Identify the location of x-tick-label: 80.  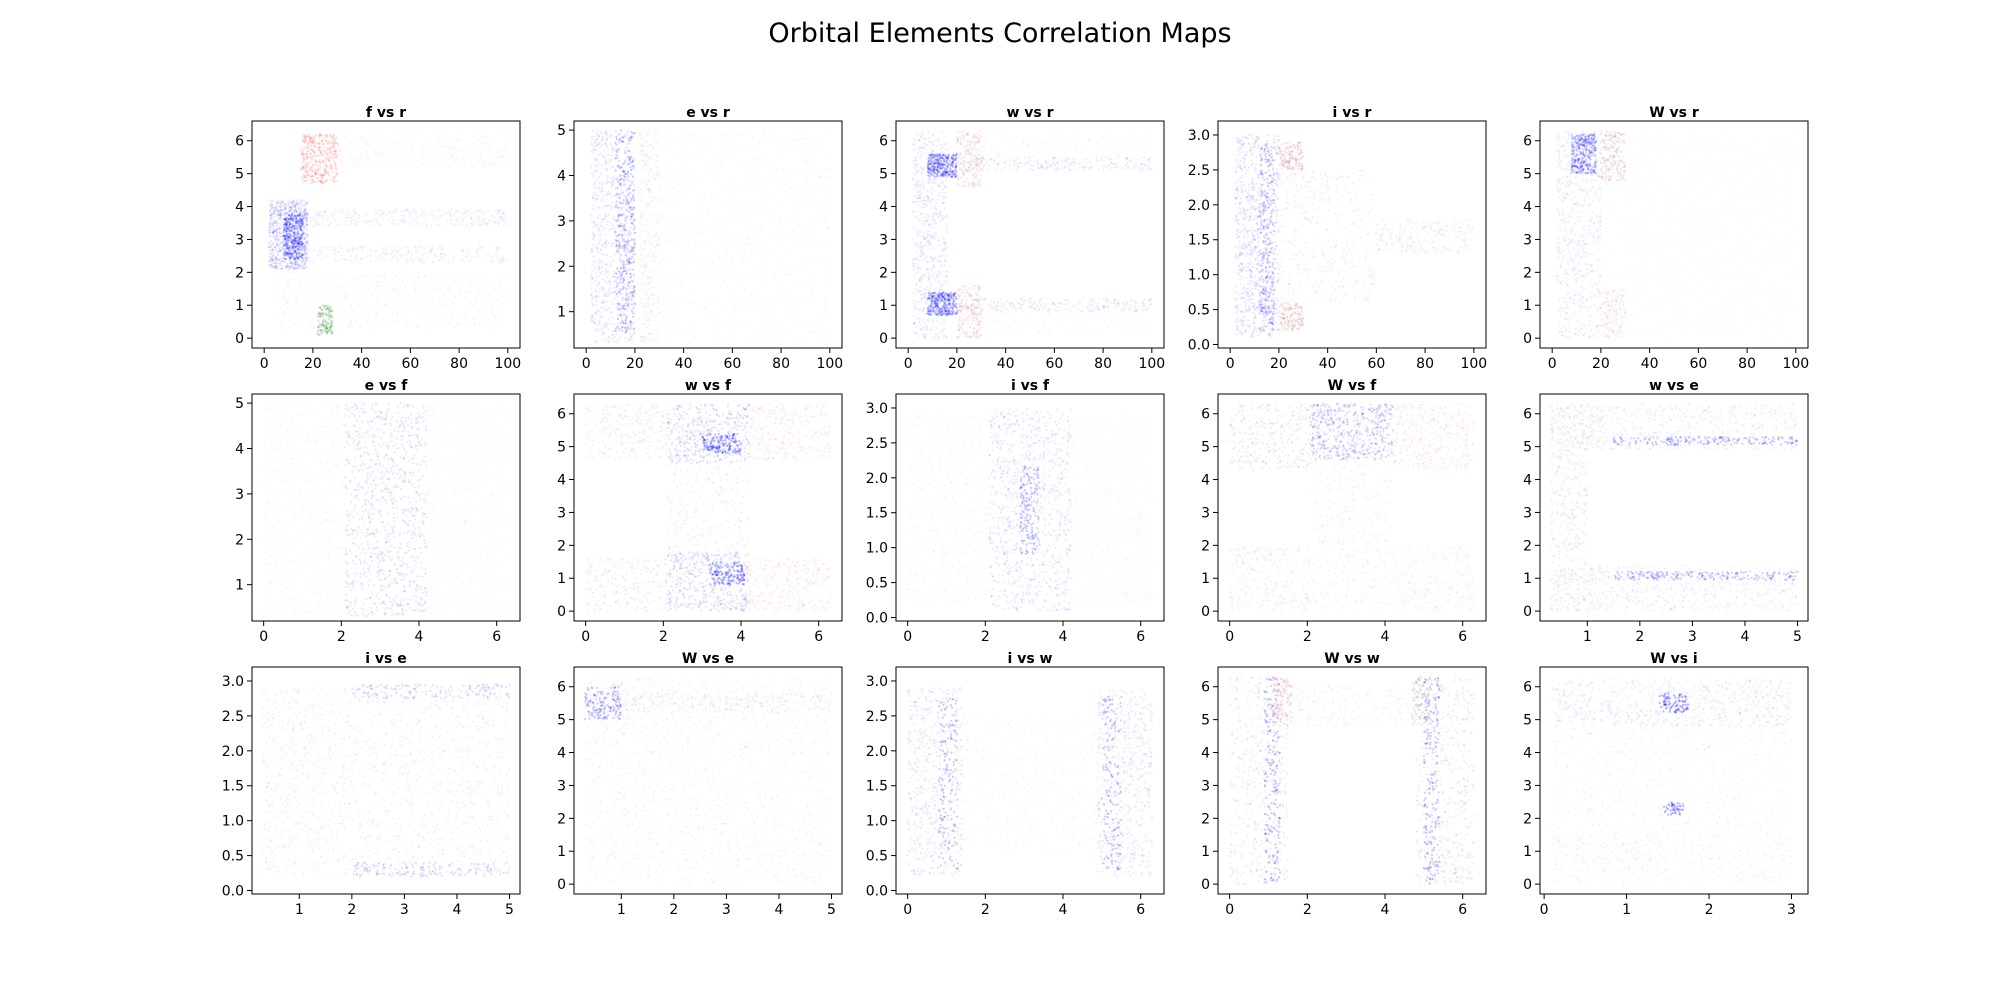
(459, 364).